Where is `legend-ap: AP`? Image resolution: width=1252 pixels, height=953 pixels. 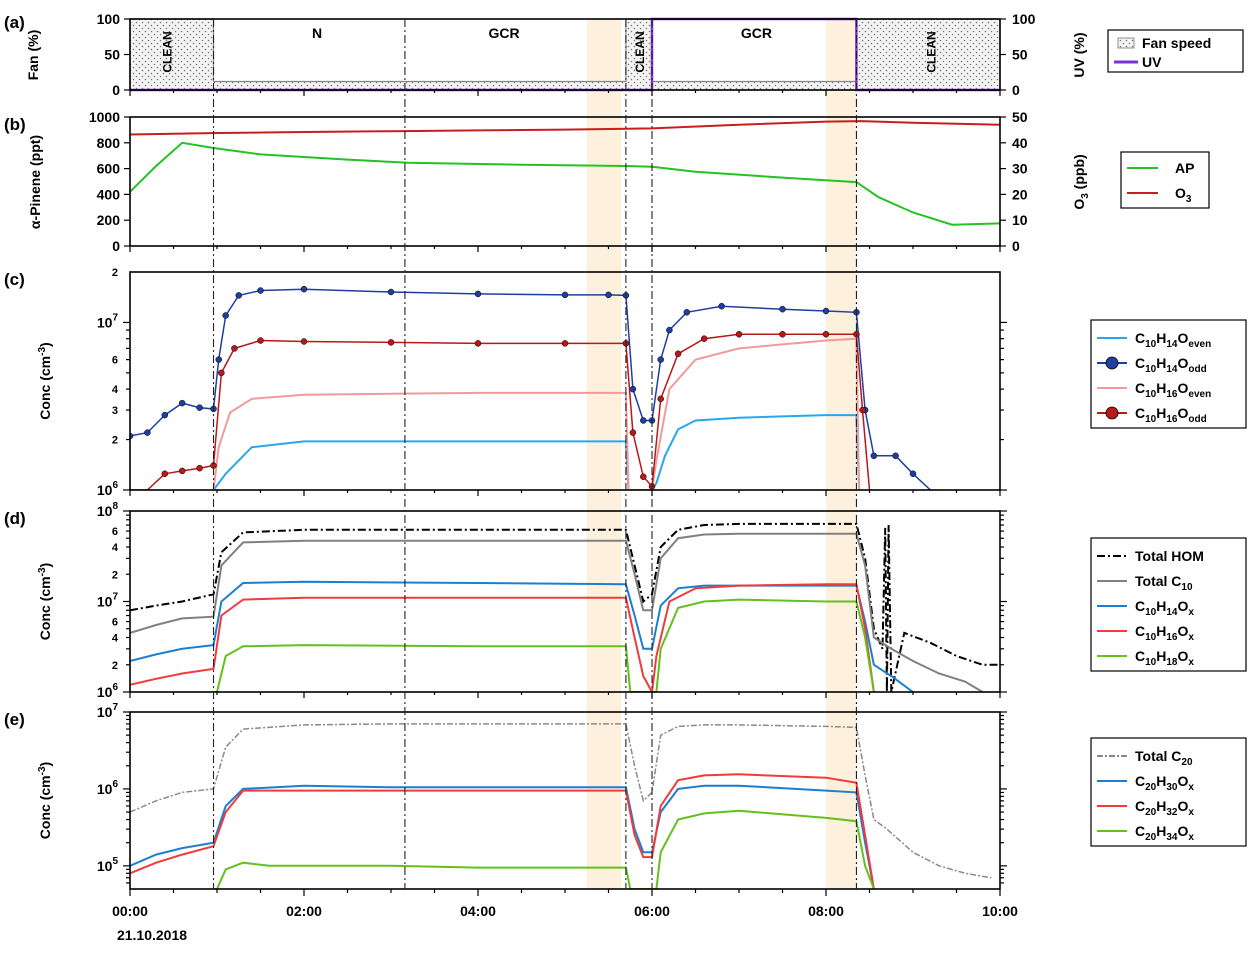 legend-ap: AP is located at coordinates (1184, 168).